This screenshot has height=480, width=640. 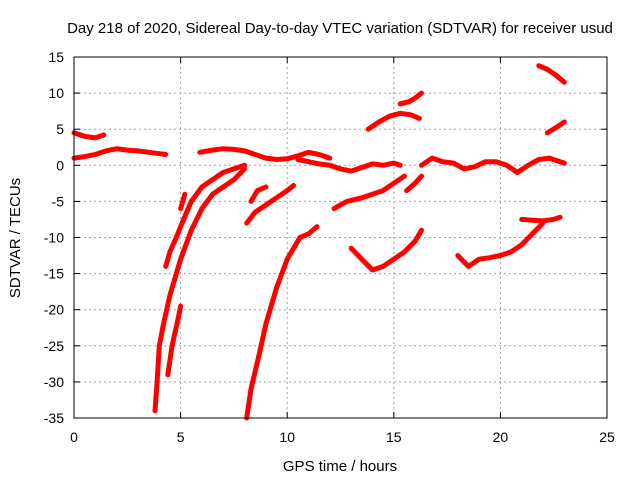 What do you see at coordinates (58, 201) in the screenshot?
I see `y-tick-label: -5` at bounding box center [58, 201].